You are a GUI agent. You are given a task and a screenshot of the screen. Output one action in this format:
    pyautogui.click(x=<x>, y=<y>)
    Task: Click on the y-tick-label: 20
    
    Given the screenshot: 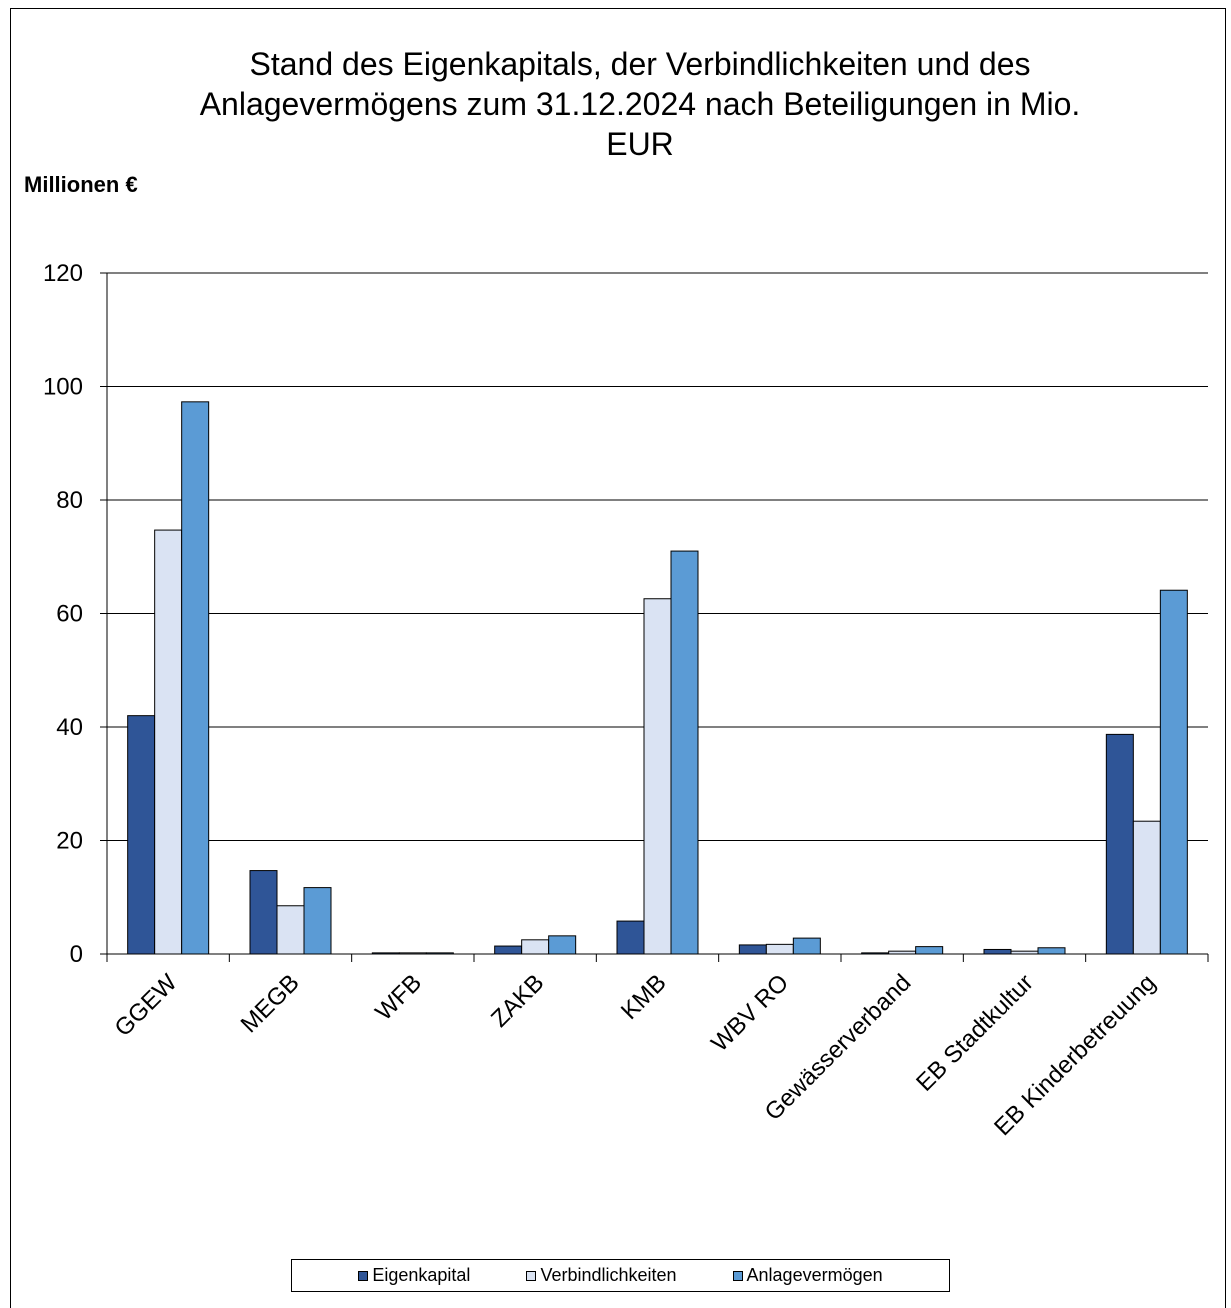 What is the action you would take?
    pyautogui.click(x=69, y=841)
    